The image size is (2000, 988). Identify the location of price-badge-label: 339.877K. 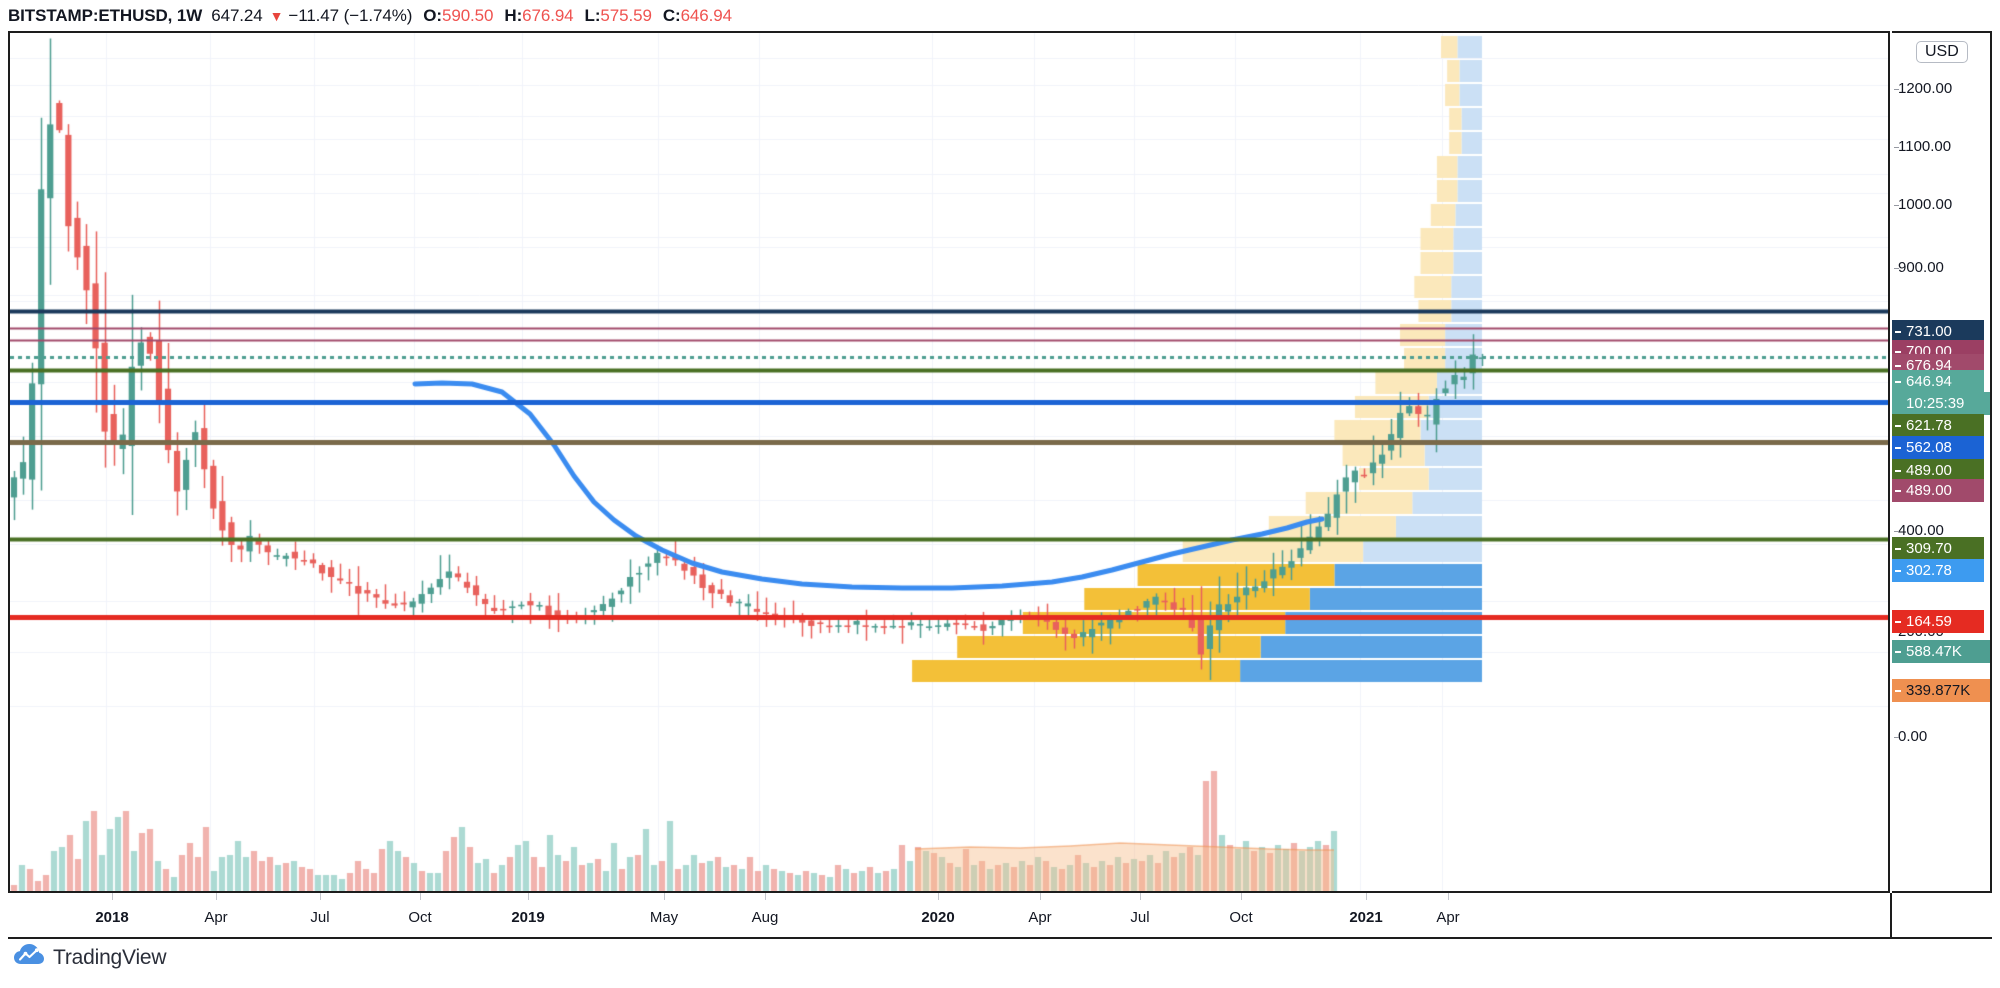
(1938, 690).